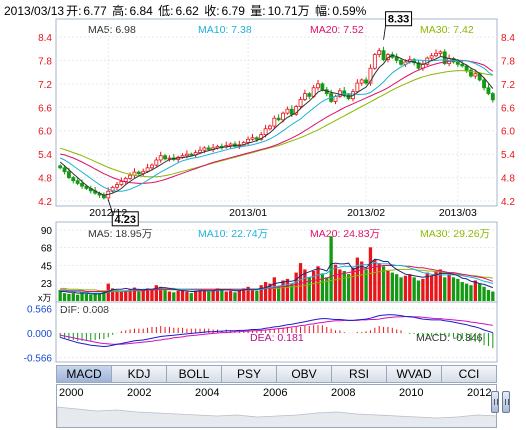 This screenshot has height=430, width=526. Describe the element at coordinates (337, 30) in the screenshot. I see `price-ma20-legend: MA20: 7.52` at that location.